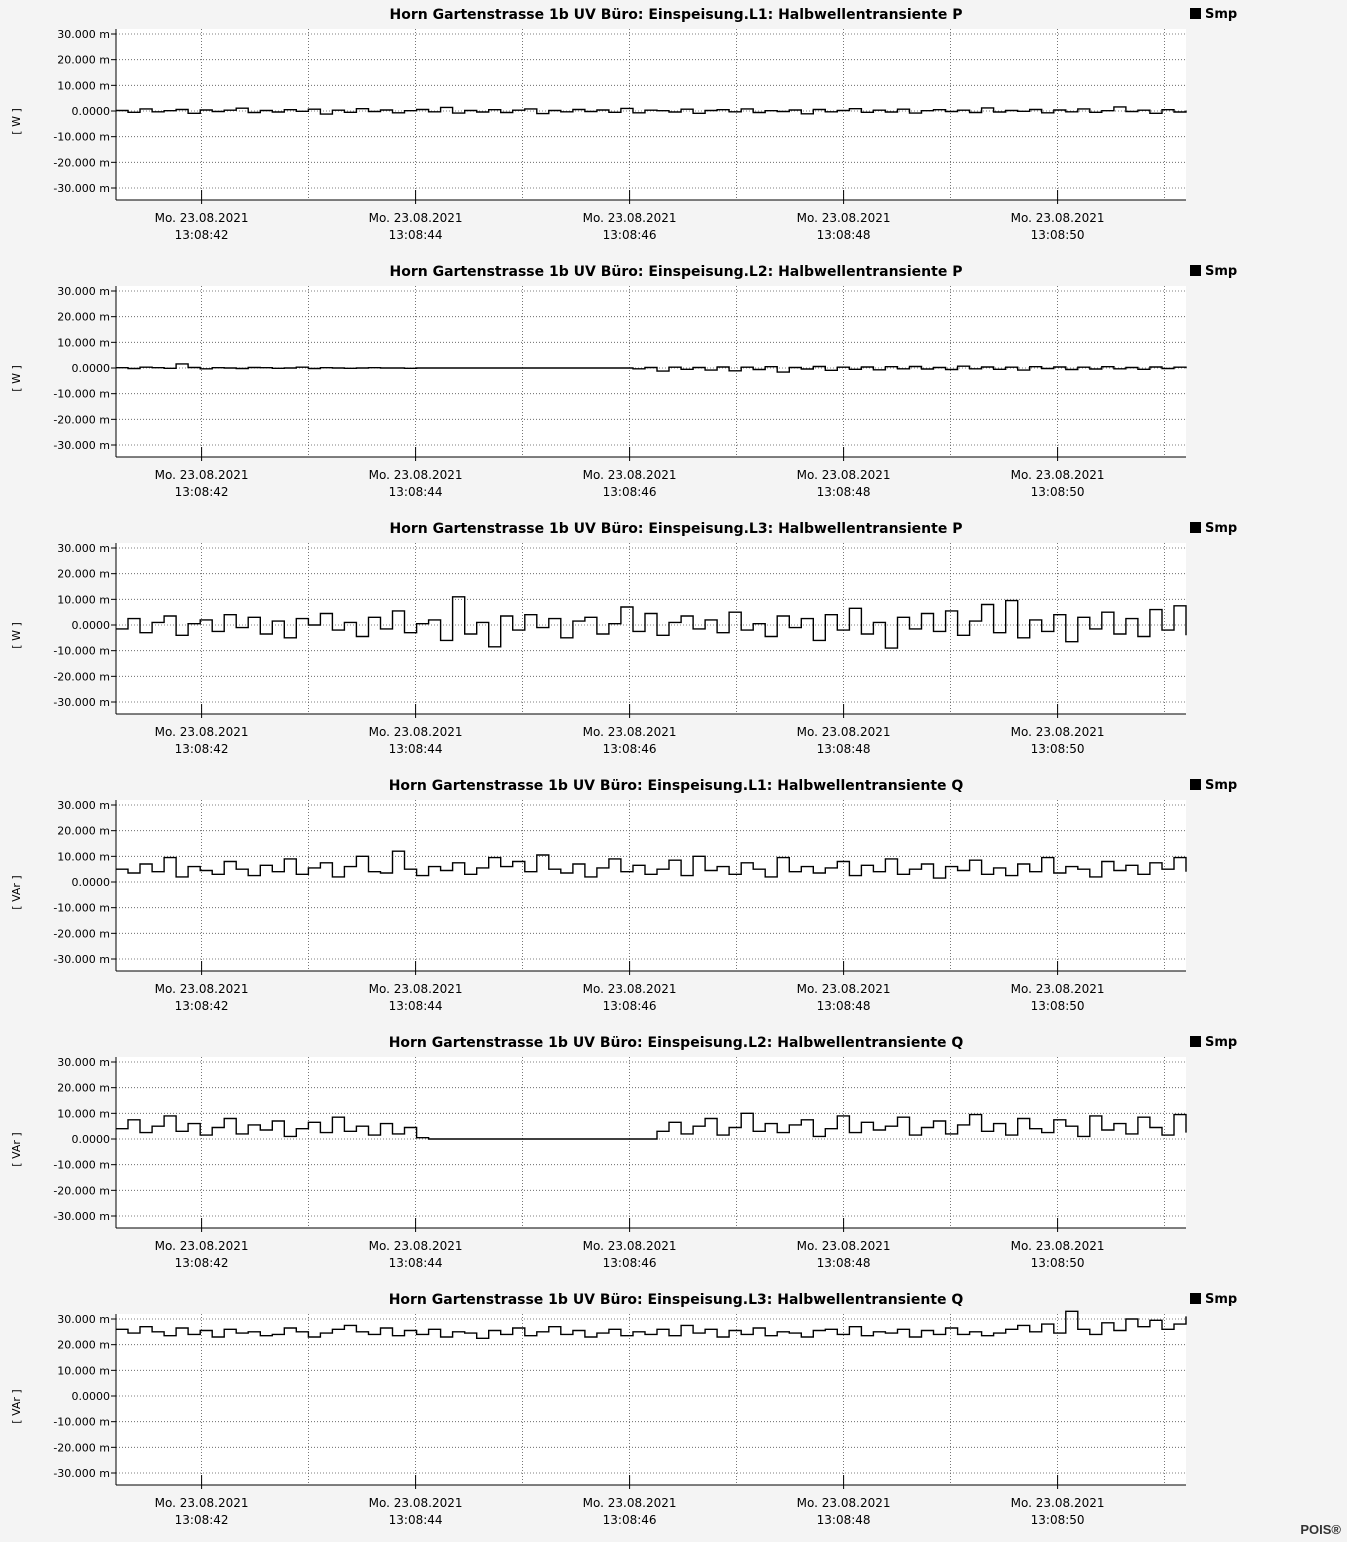 This screenshot has width=1347, height=1542. What do you see at coordinates (1320, 1529) in the screenshot?
I see `brand-label: POIS®` at bounding box center [1320, 1529].